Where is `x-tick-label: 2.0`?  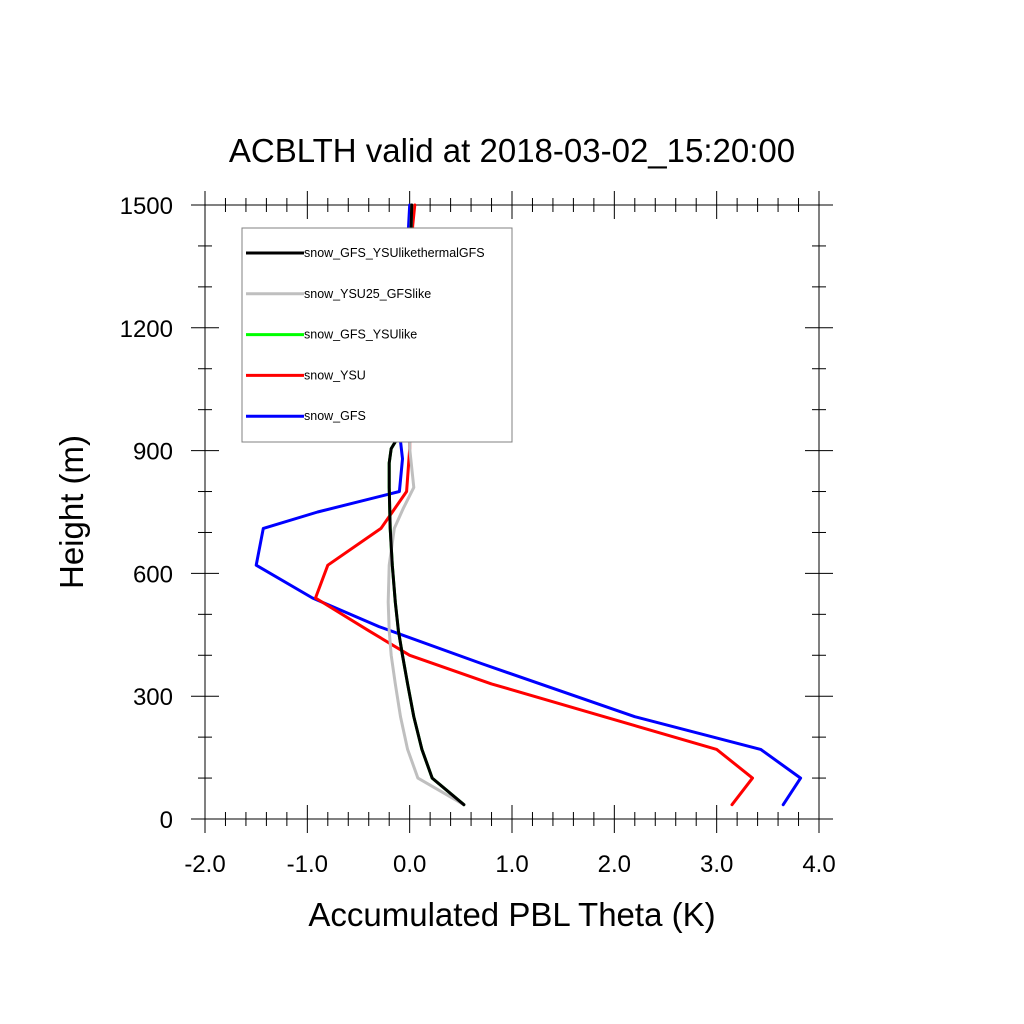 x-tick-label: 2.0 is located at coordinates (614, 864).